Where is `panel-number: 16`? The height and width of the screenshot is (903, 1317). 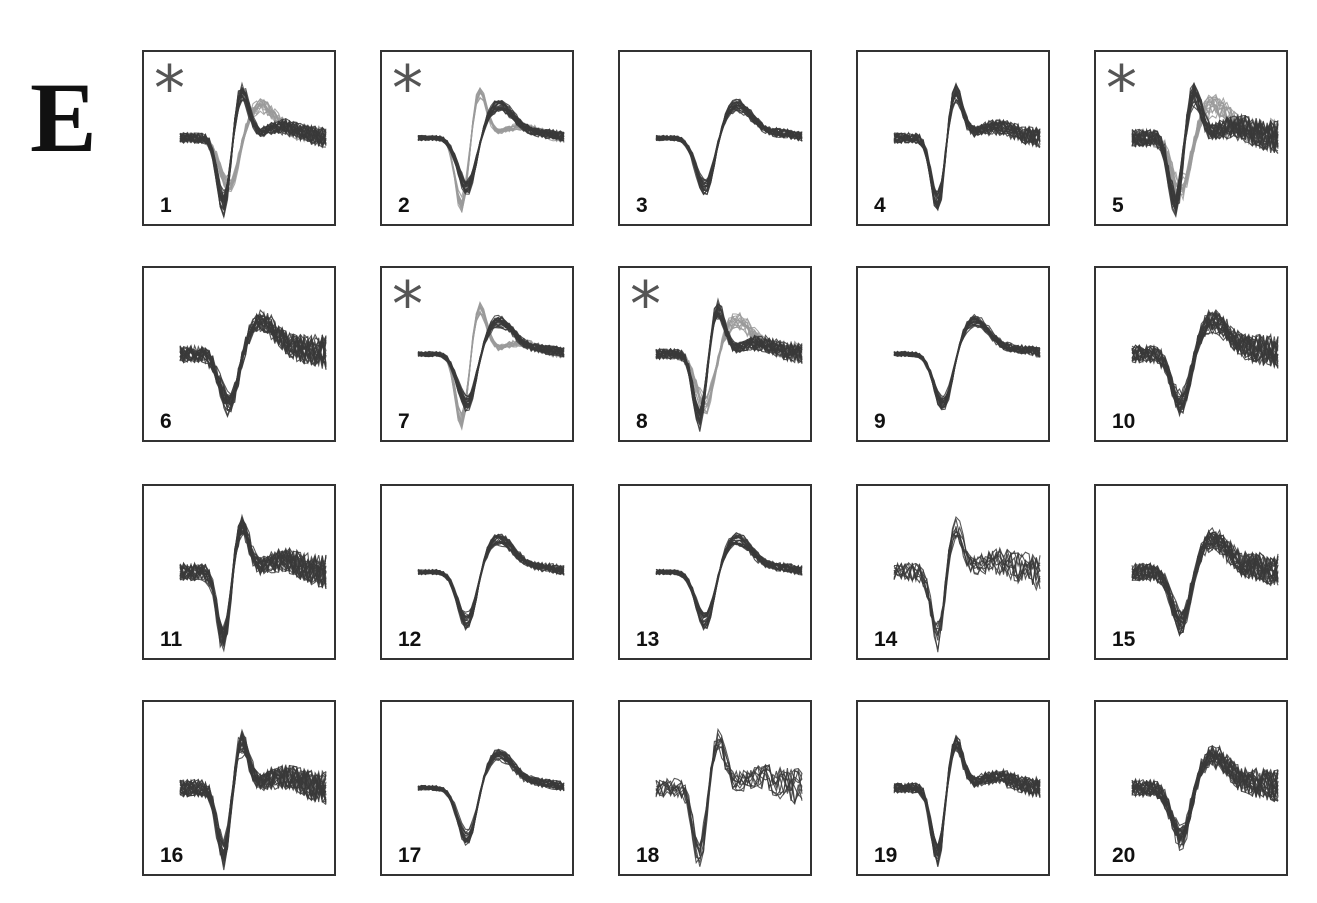
panel-number: 16 is located at coordinates (172, 855).